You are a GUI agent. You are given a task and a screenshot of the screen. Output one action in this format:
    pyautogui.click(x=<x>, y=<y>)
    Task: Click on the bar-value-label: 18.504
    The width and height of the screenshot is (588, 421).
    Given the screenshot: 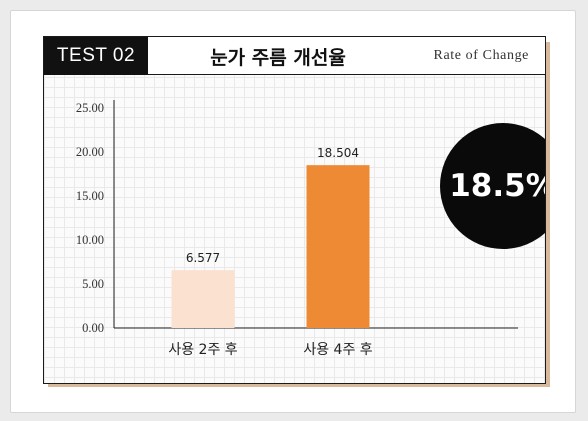 What is the action you would take?
    pyautogui.click(x=338, y=153)
    